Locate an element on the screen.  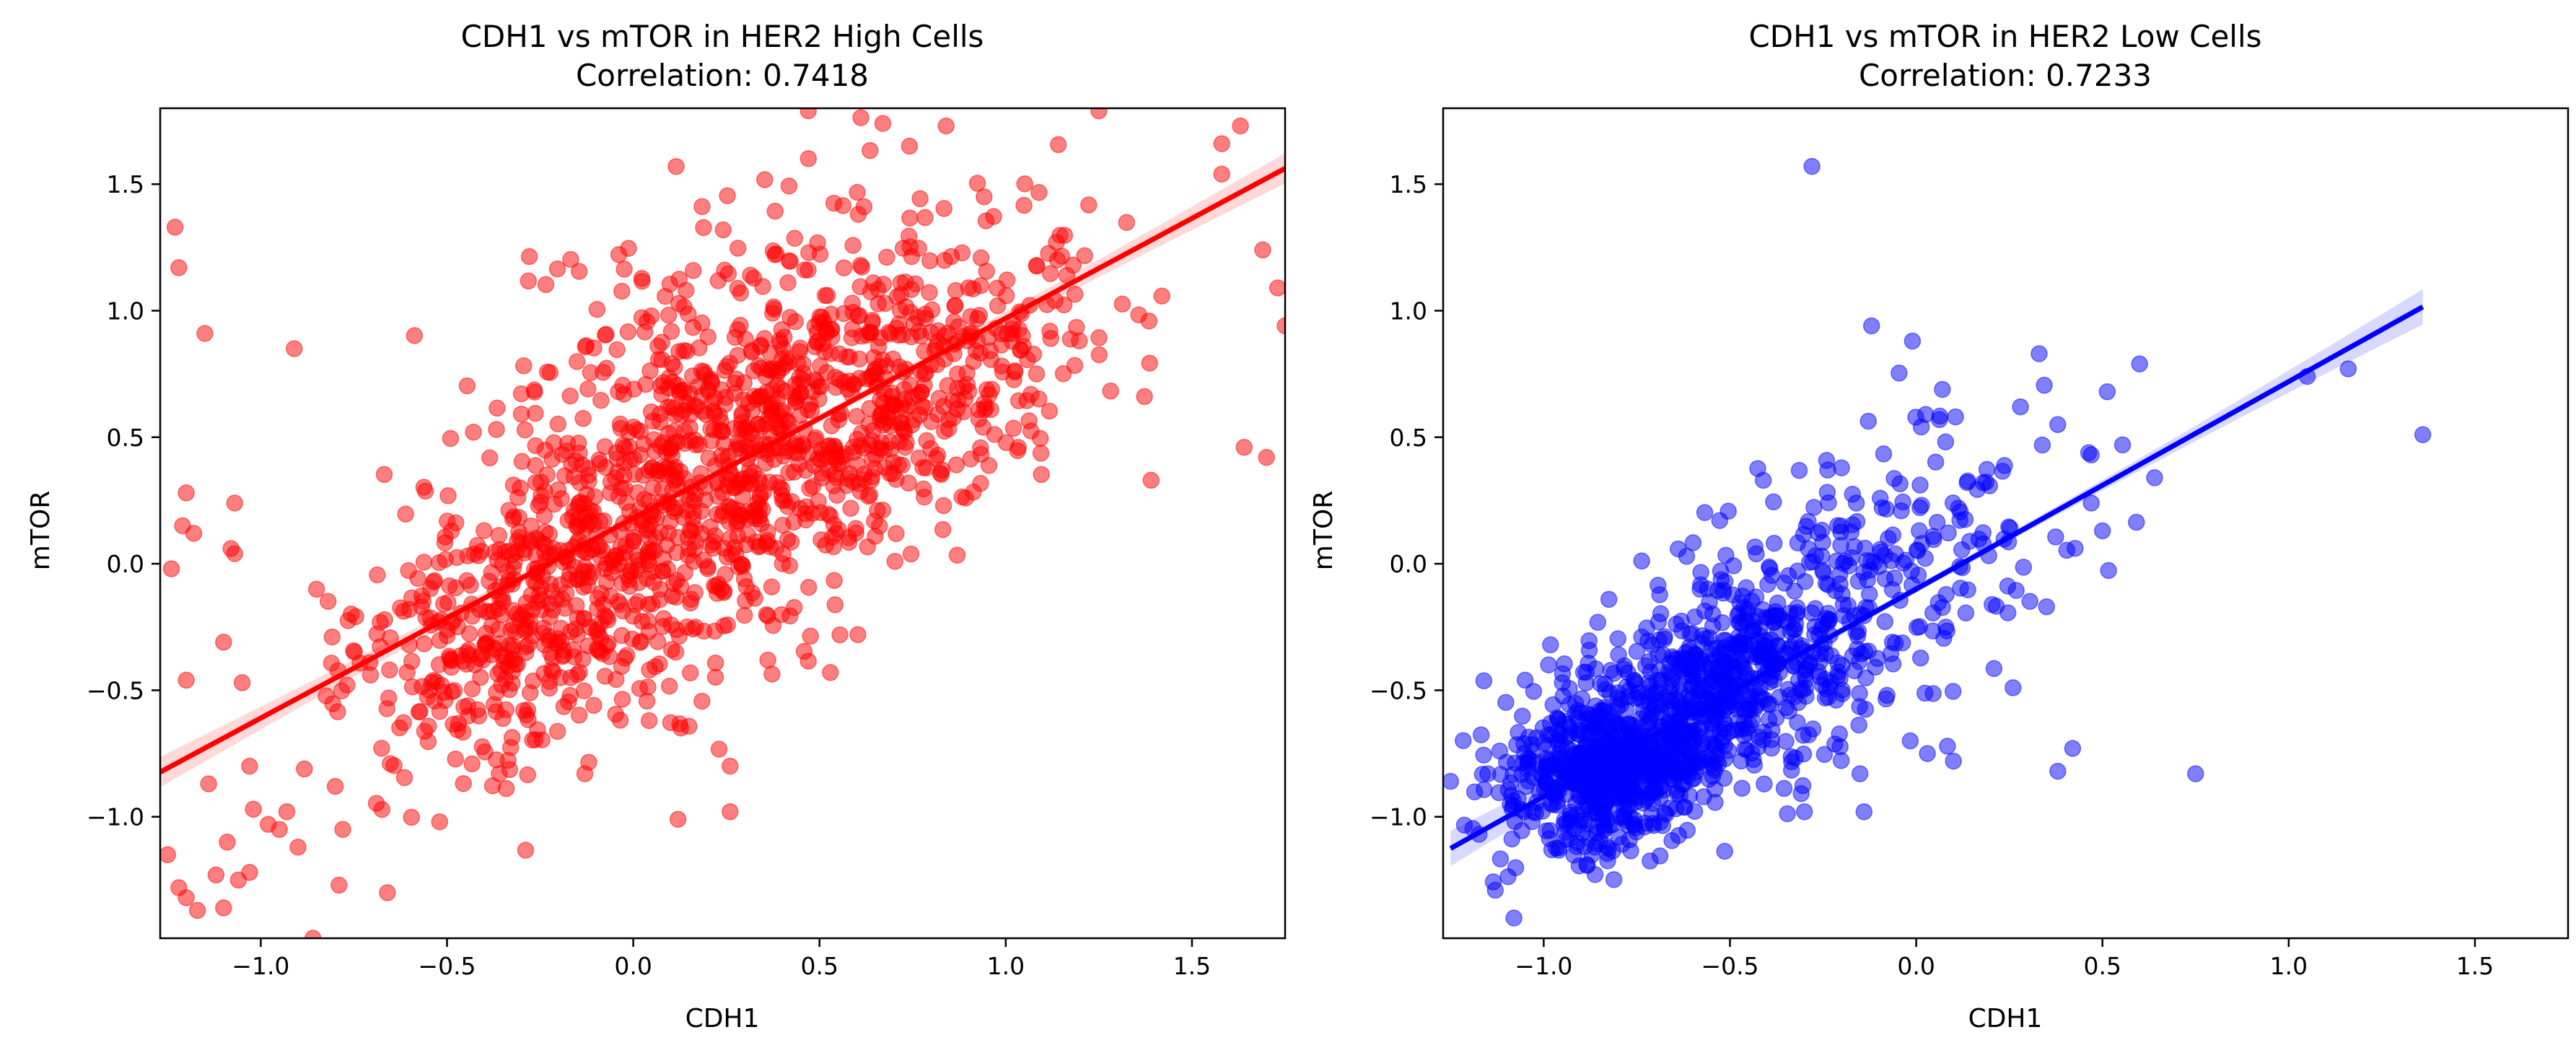
y-tick-label: −1.0 is located at coordinates (115, 817).